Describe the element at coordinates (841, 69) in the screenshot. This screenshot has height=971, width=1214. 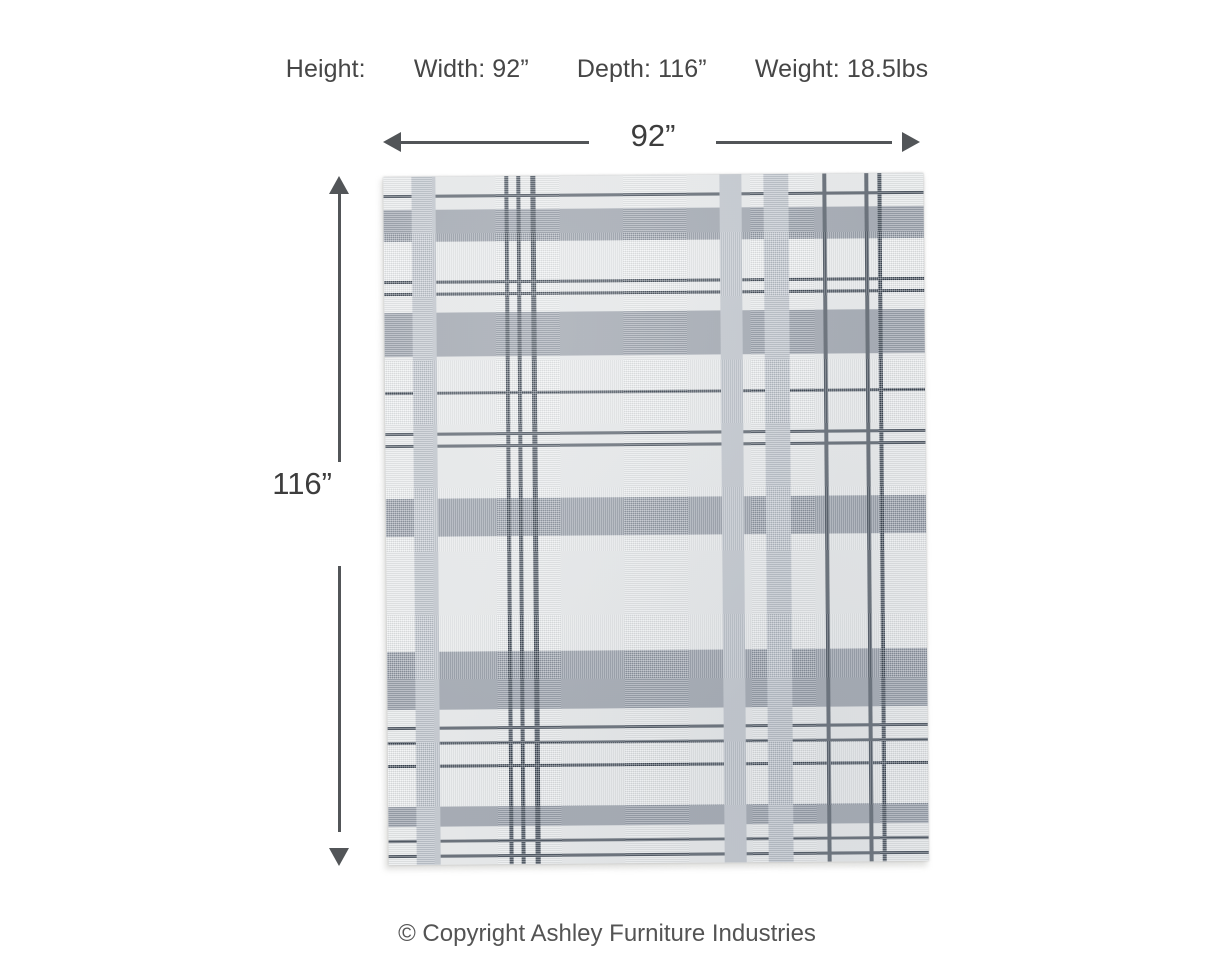
I see `spec-weight: Weight: 18.5lbs` at that location.